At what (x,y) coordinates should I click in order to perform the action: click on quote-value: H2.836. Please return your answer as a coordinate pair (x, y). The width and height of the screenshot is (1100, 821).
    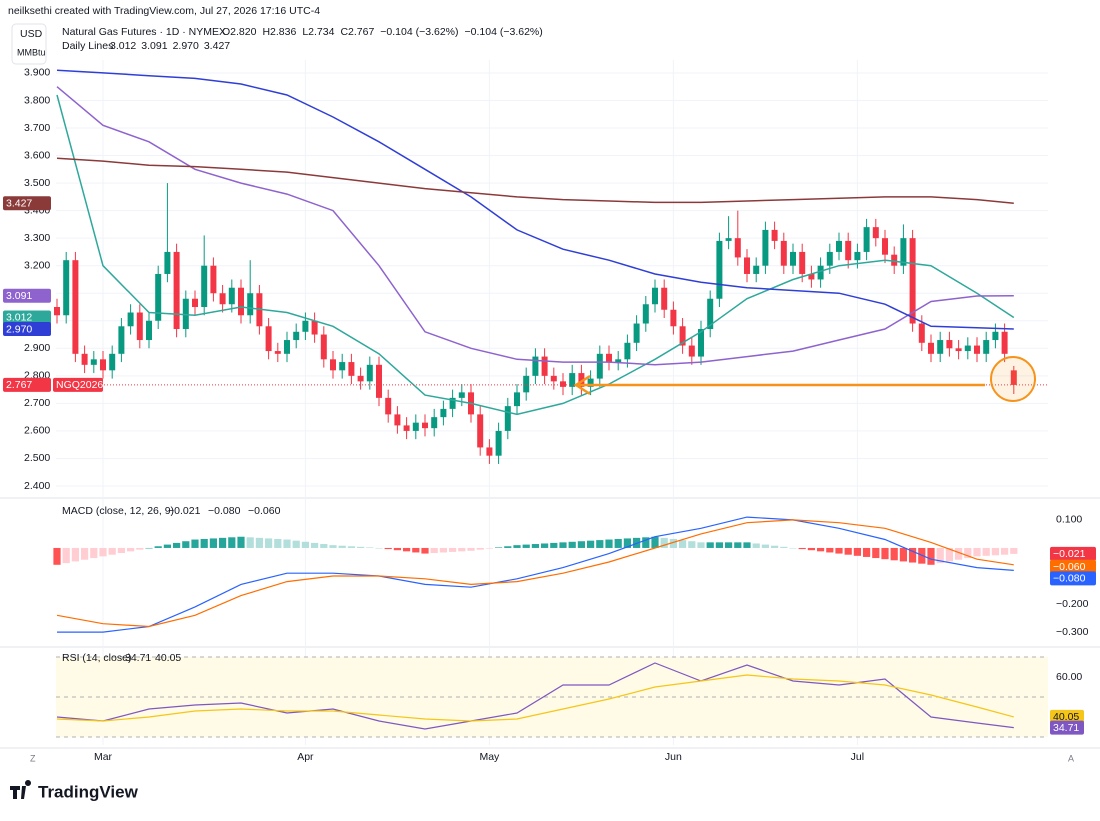
    Looking at the image, I should click on (279, 32).